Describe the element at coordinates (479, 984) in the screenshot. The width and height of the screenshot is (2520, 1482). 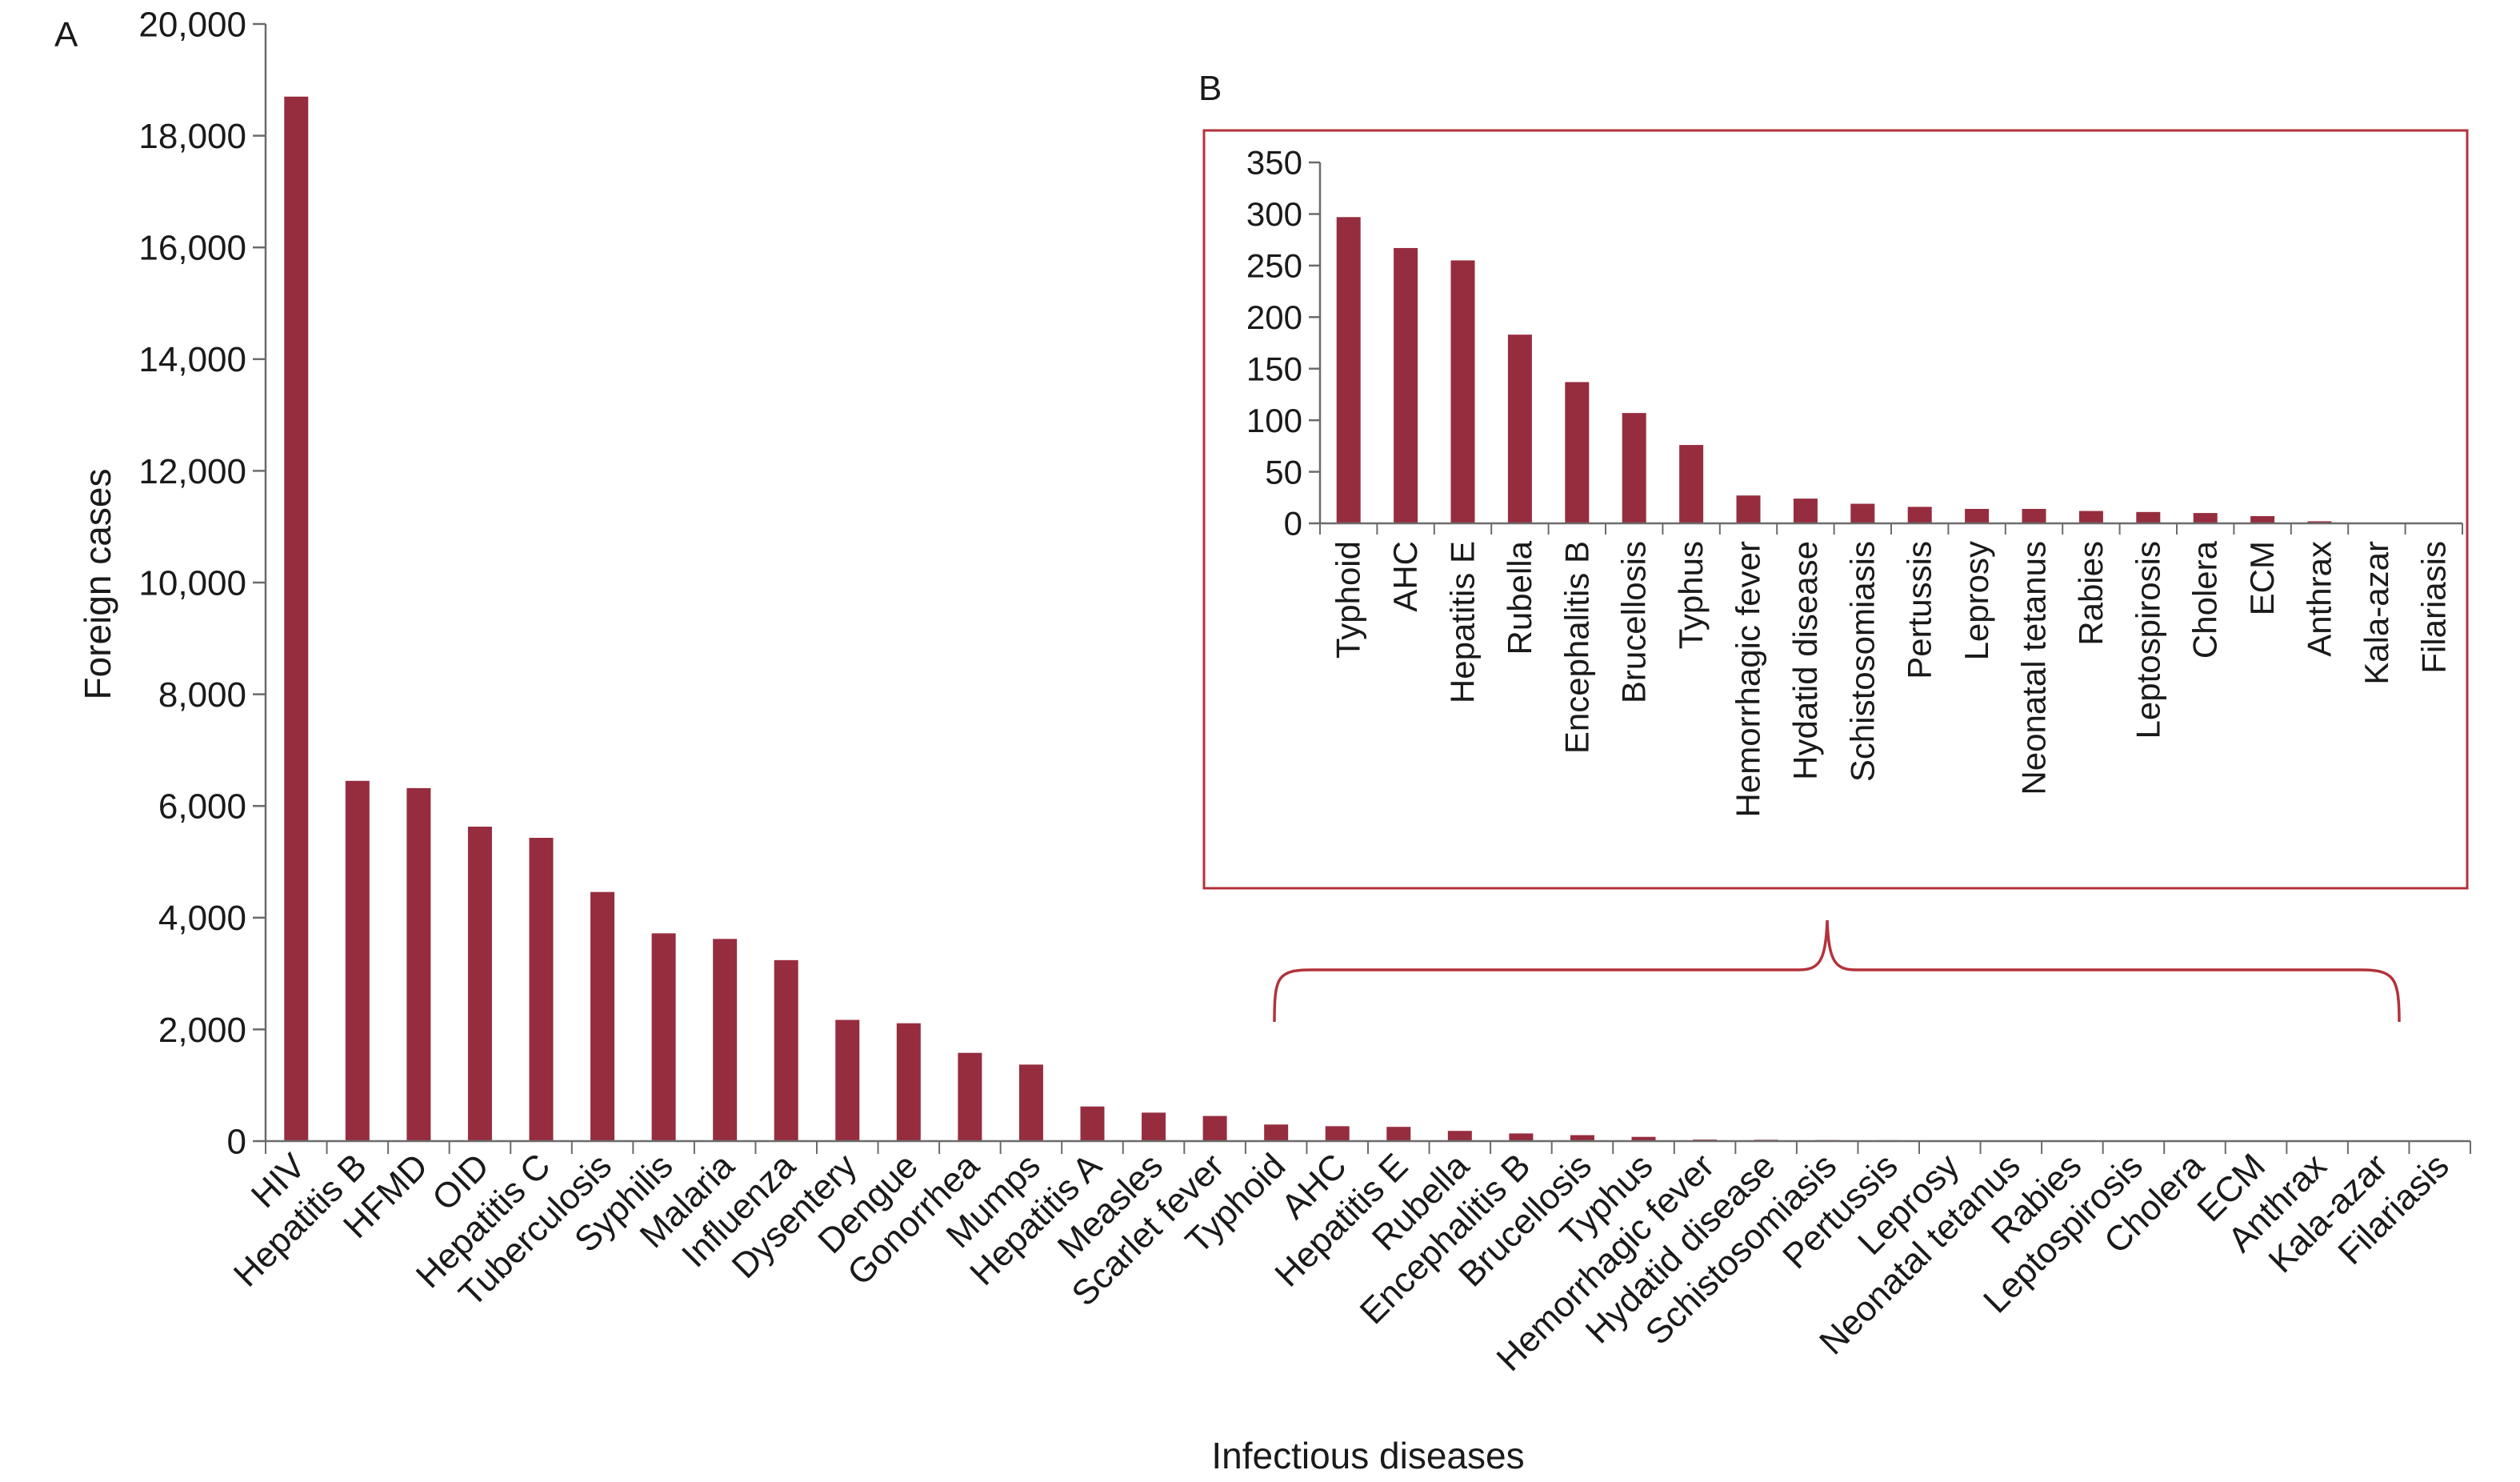
I see `main-bar-oid` at that location.